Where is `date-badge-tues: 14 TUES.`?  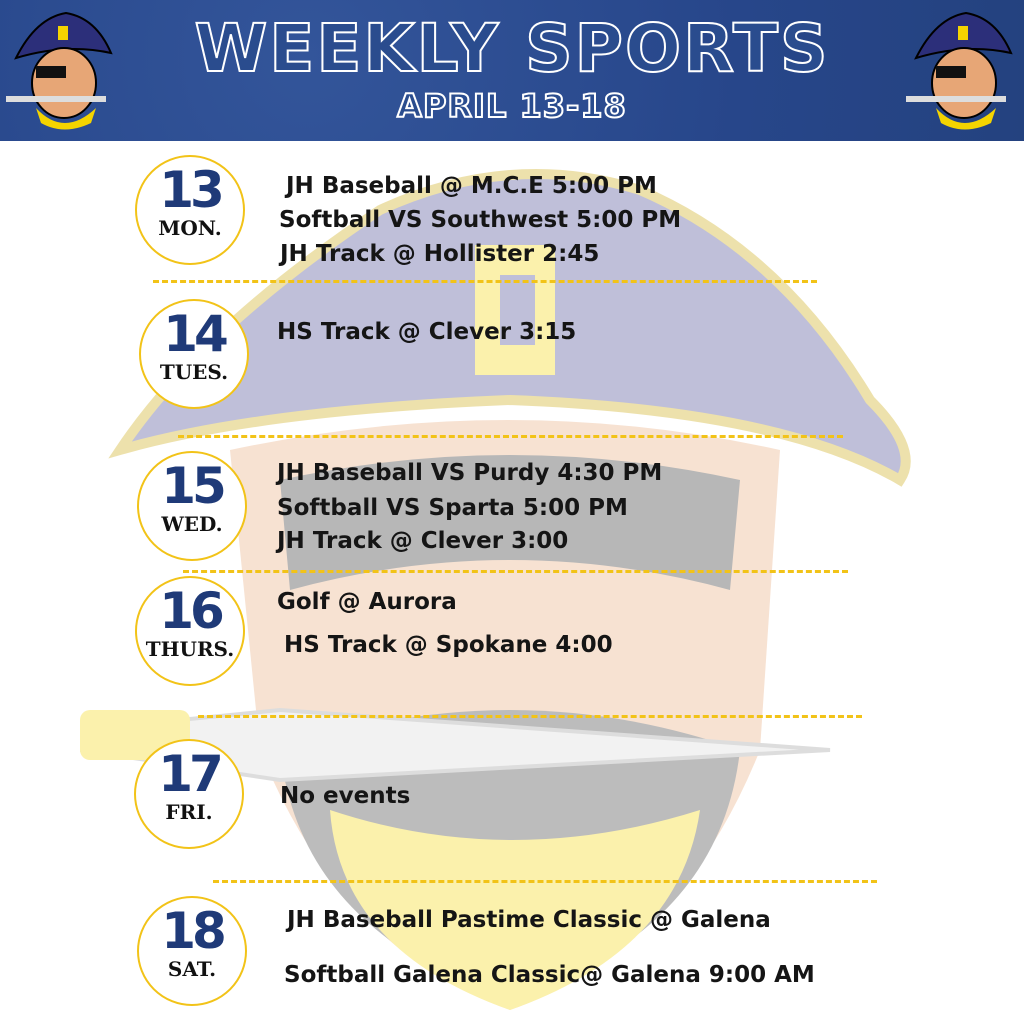
date-badge-tues: 14 TUES. is located at coordinates (194, 354).